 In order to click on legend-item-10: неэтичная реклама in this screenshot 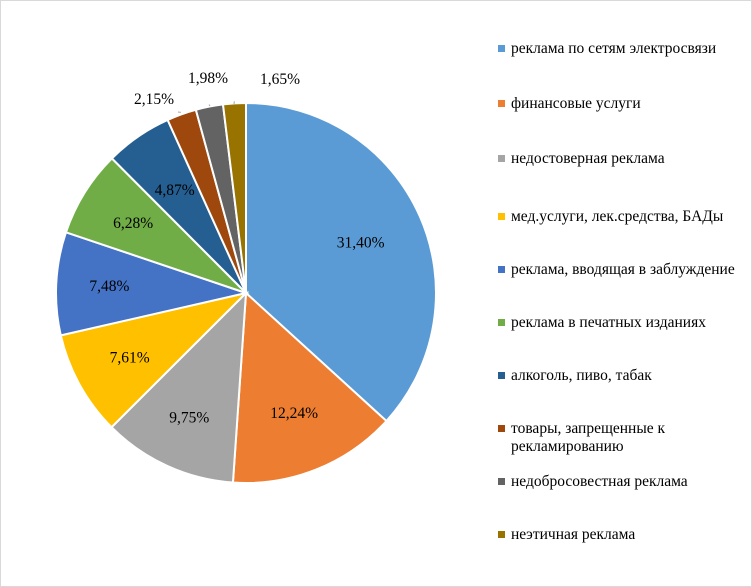, I will do `click(620, 535)`.